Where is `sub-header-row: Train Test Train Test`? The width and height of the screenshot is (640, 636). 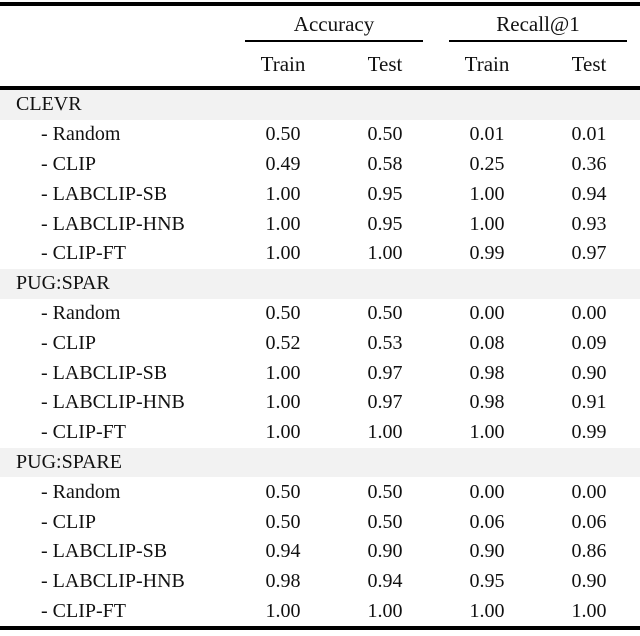
sub-header-row: Train Test Train Test is located at coordinates (320, 65).